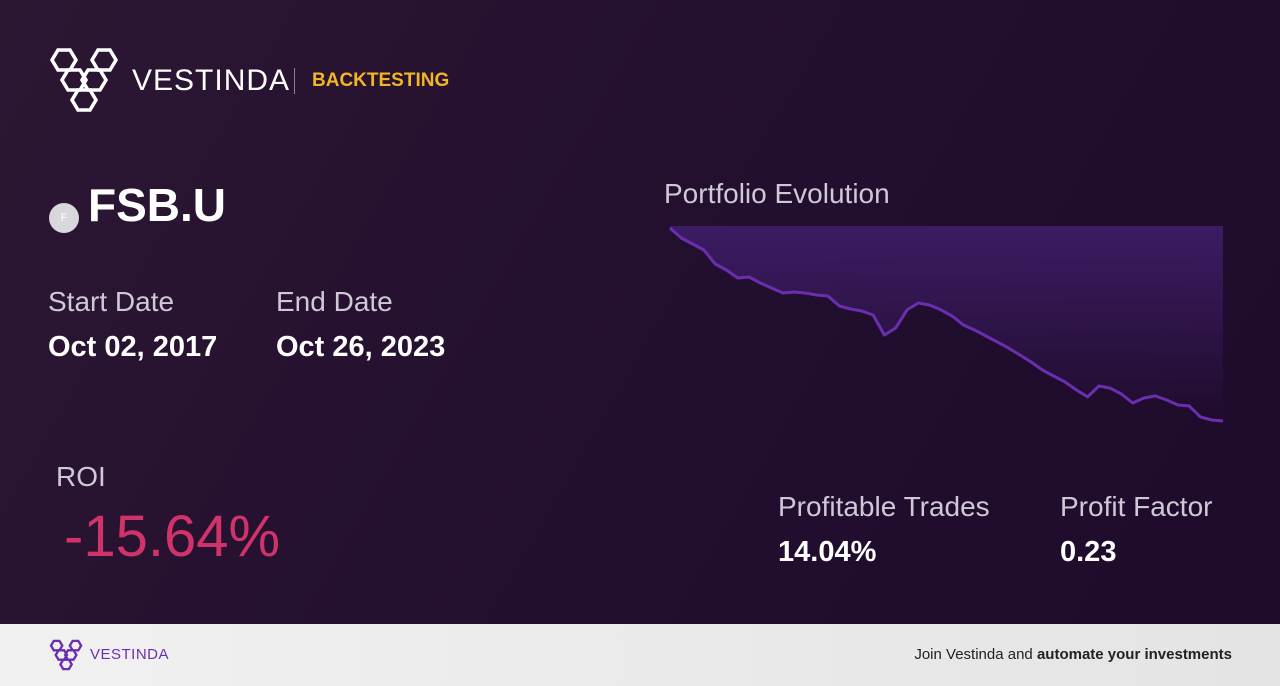  I want to click on end-date: Oct 26, 2023, so click(361, 347).